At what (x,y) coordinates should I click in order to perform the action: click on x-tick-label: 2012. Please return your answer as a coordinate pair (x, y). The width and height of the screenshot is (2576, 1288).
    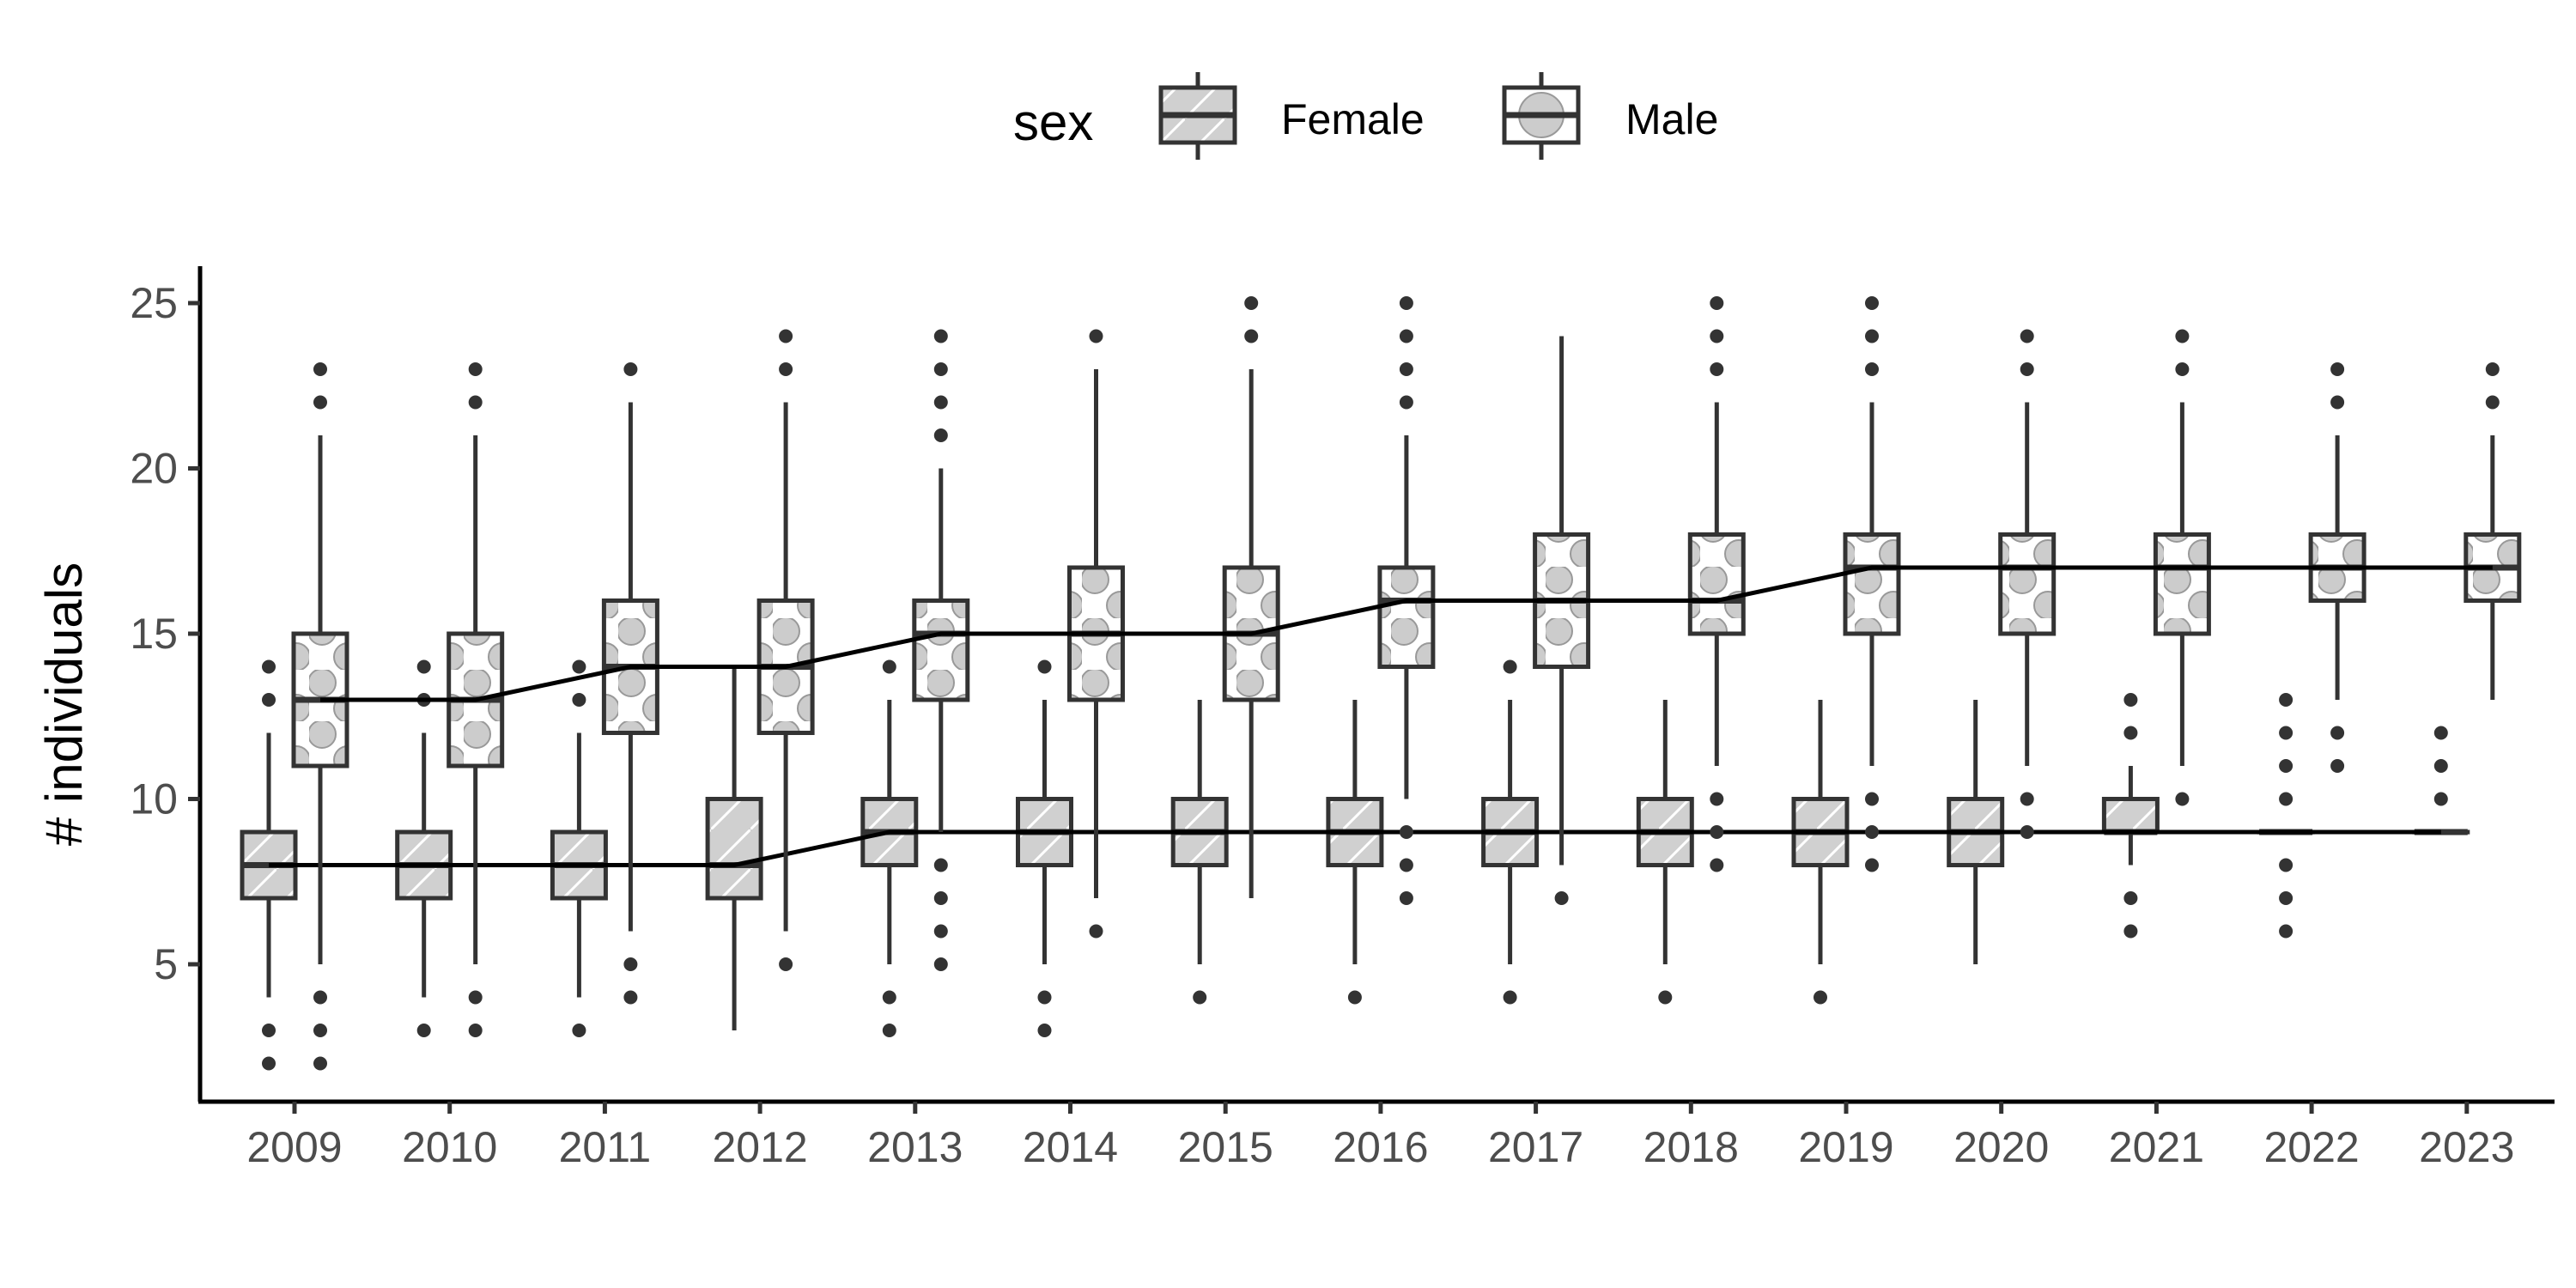
    Looking at the image, I should click on (759, 1147).